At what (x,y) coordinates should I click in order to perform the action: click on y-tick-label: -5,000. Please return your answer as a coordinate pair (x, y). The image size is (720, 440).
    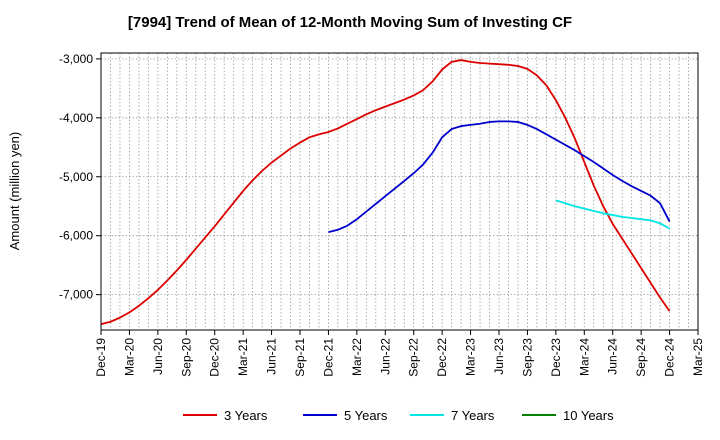
    Looking at the image, I should click on (76, 177).